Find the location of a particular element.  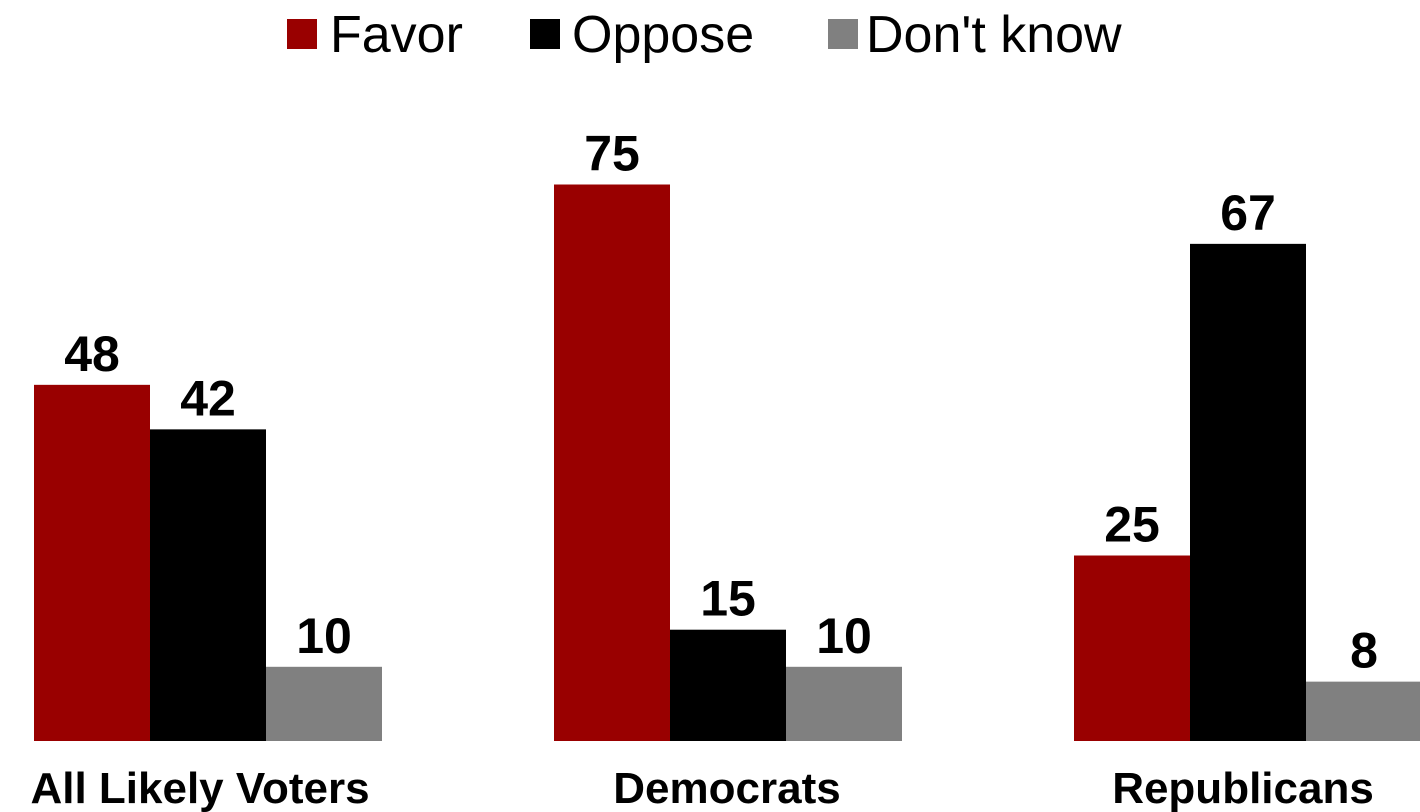

legend-label-oppose: Oppose is located at coordinates (663, 35).